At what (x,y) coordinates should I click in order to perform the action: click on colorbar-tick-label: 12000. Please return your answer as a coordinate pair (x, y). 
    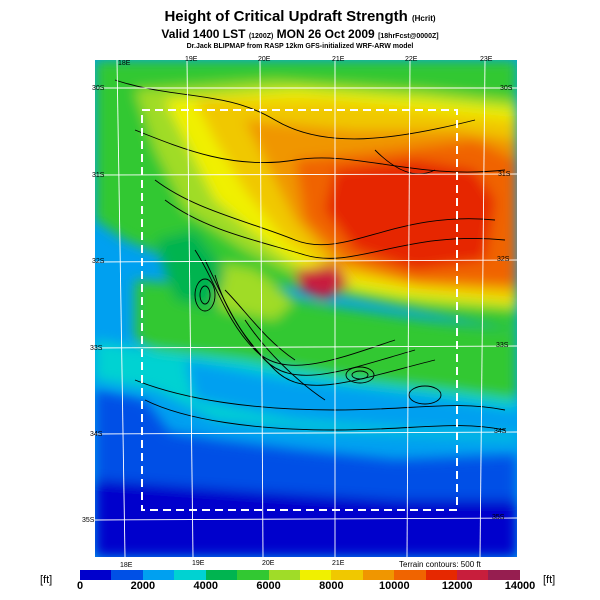
    Looking at the image, I should click on (457, 586).